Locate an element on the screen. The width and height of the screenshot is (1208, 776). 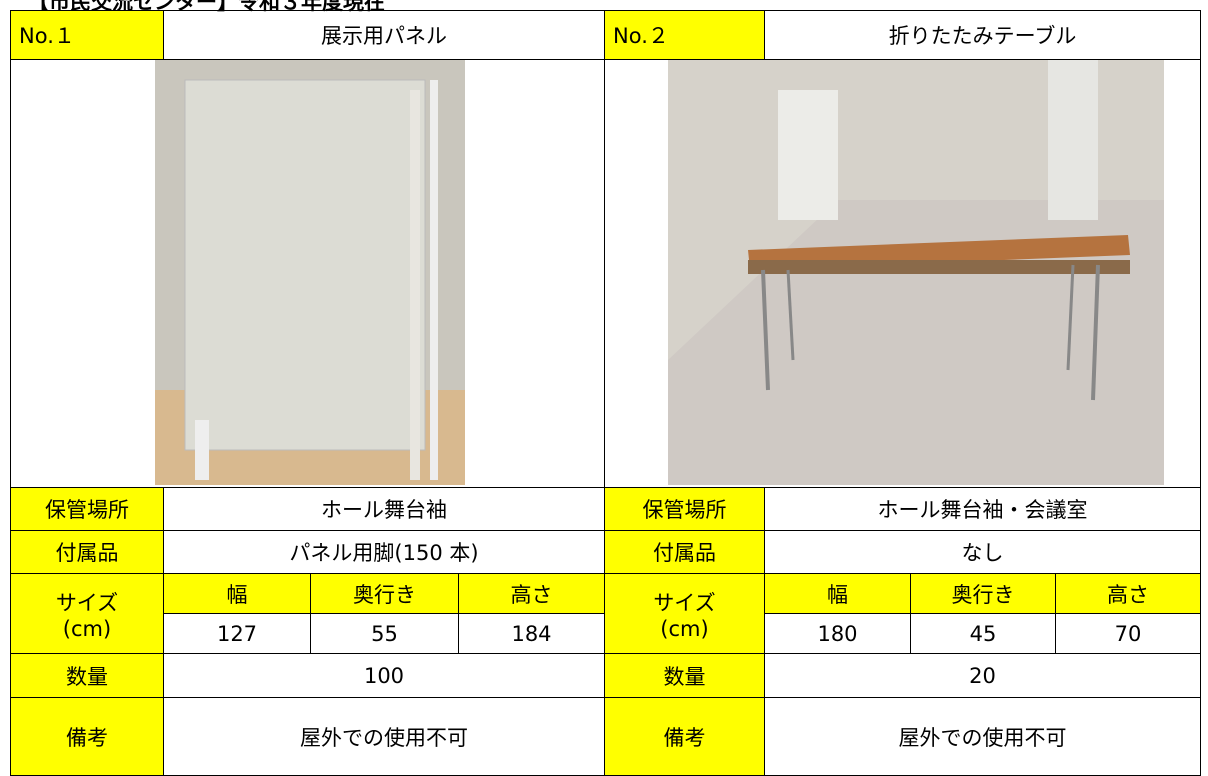
size-value-text: 180 is located at coordinates (837, 633).